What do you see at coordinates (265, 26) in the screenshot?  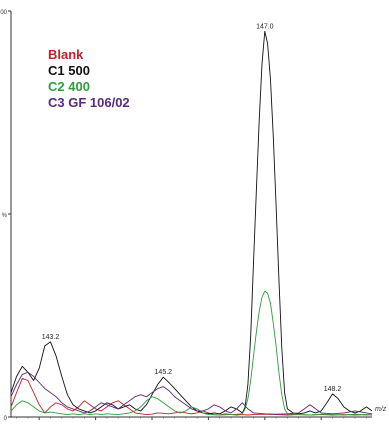 I see `peak-label: 147.0` at bounding box center [265, 26].